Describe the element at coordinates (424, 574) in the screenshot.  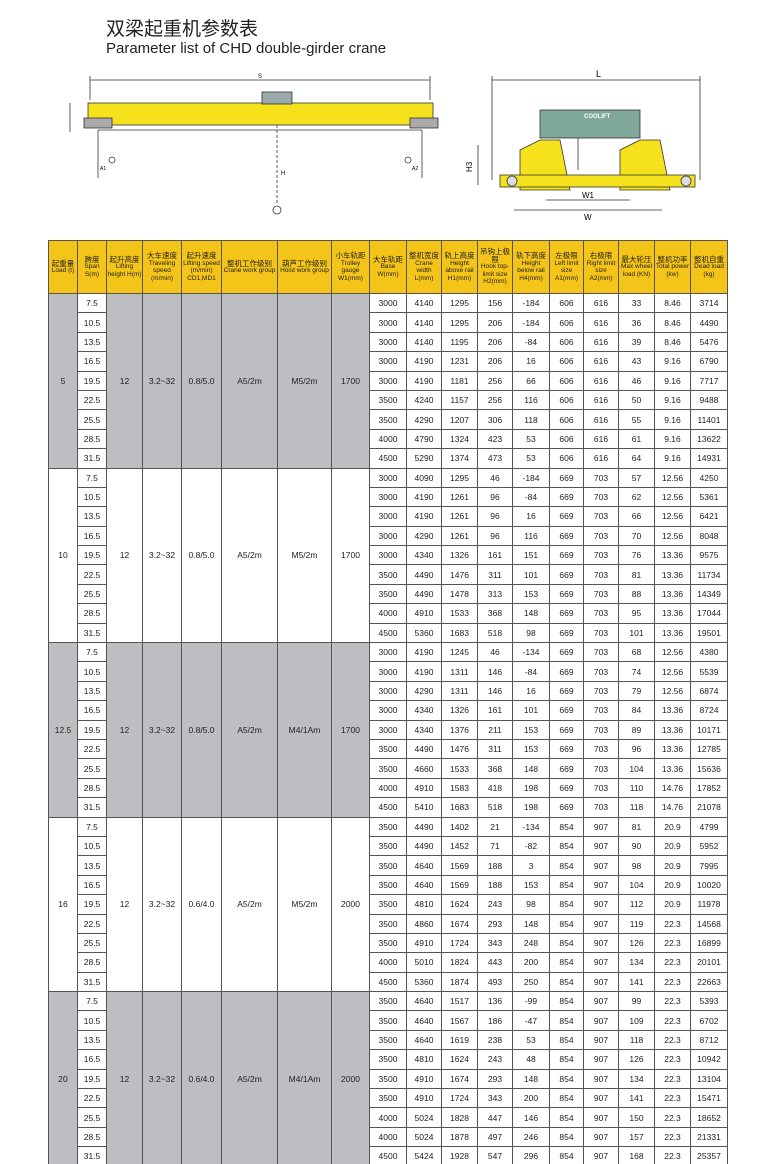
I see `cell: 4490` at that location.